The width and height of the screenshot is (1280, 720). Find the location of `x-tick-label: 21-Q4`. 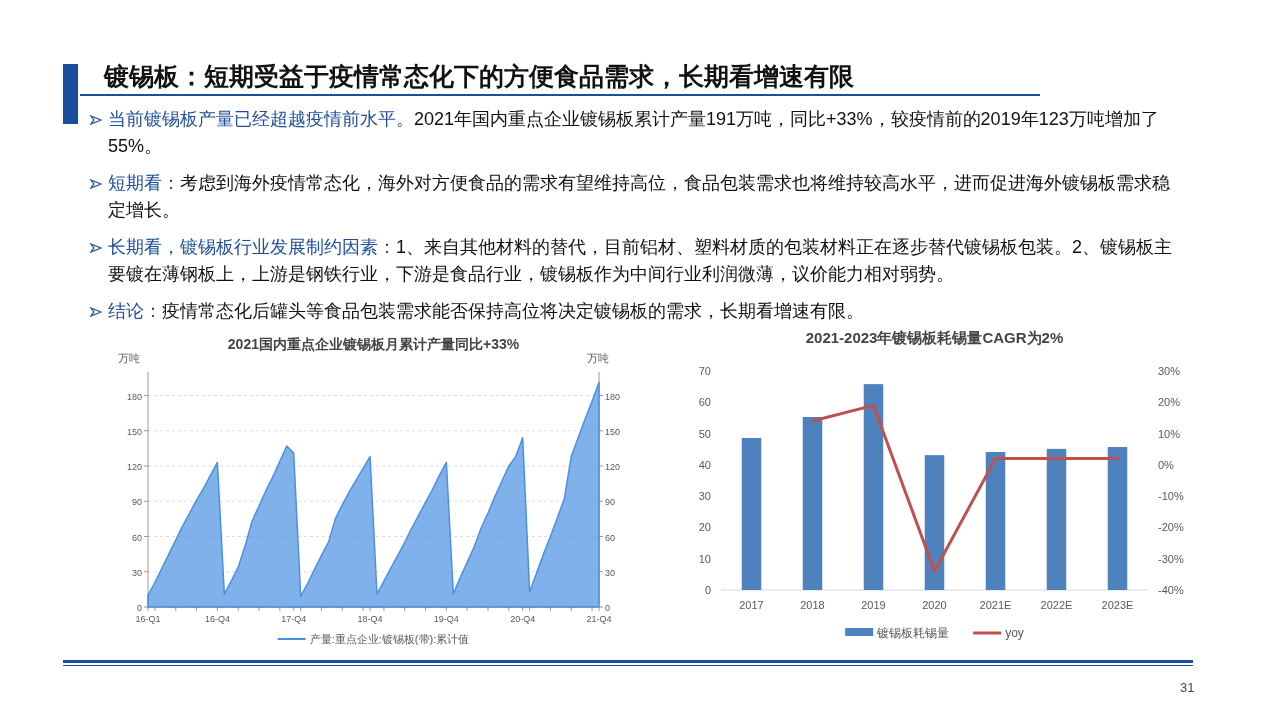

x-tick-label: 21-Q4 is located at coordinates (599, 619).